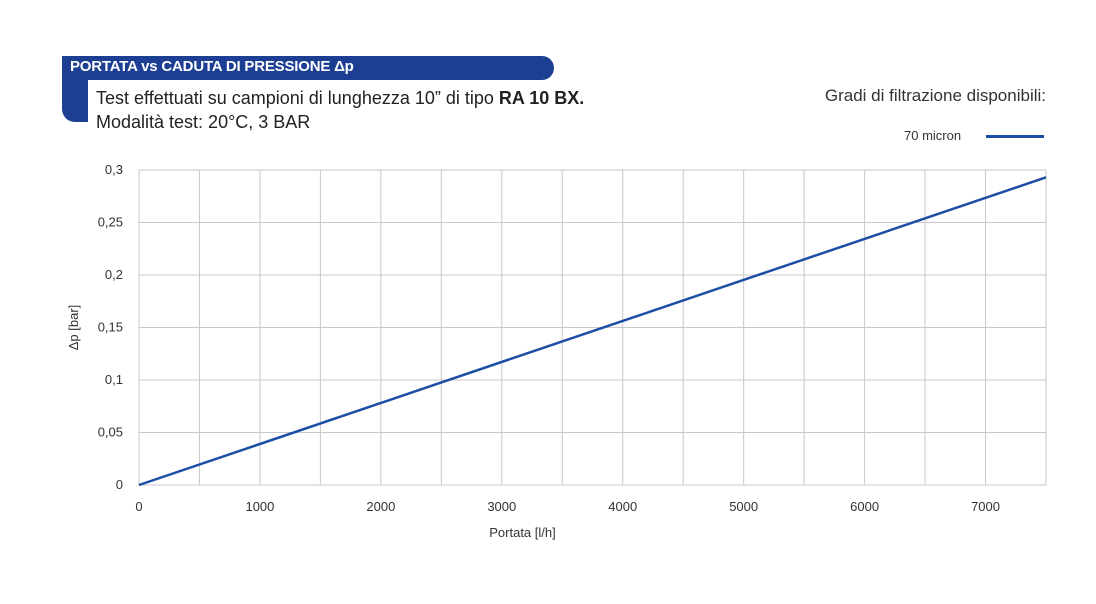  I want to click on x-tick-label: 0, so click(138, 506).